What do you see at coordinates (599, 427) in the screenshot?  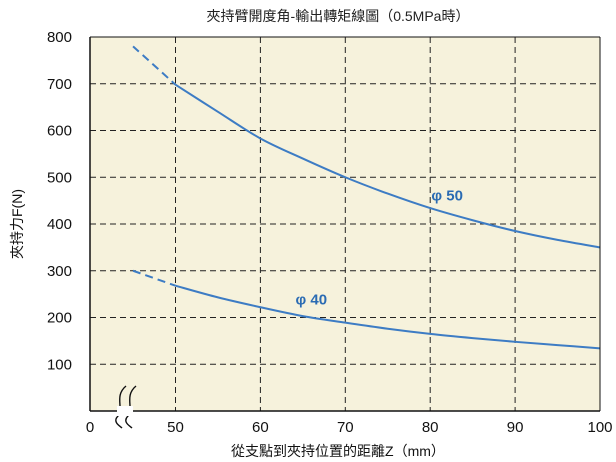 I see `x-tick-label: 100` at bounding box center [599, 427].